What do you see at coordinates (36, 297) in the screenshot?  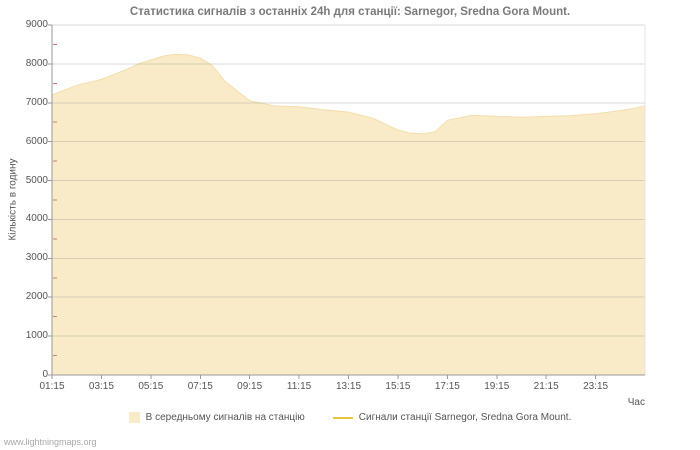 I see `y-tick-label: 2000` at bounding box center [36, 297].